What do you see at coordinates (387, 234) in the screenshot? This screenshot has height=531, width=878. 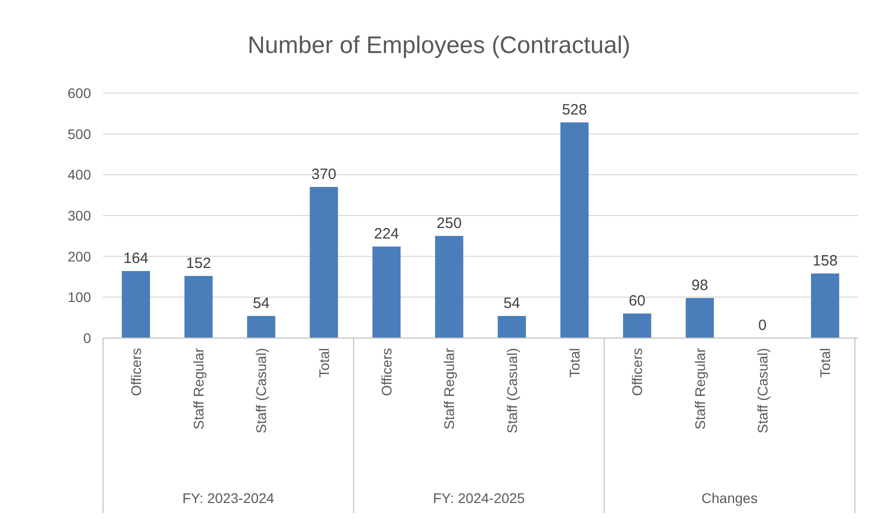 I see `data-label: 224` at bounding box center [387, 234].